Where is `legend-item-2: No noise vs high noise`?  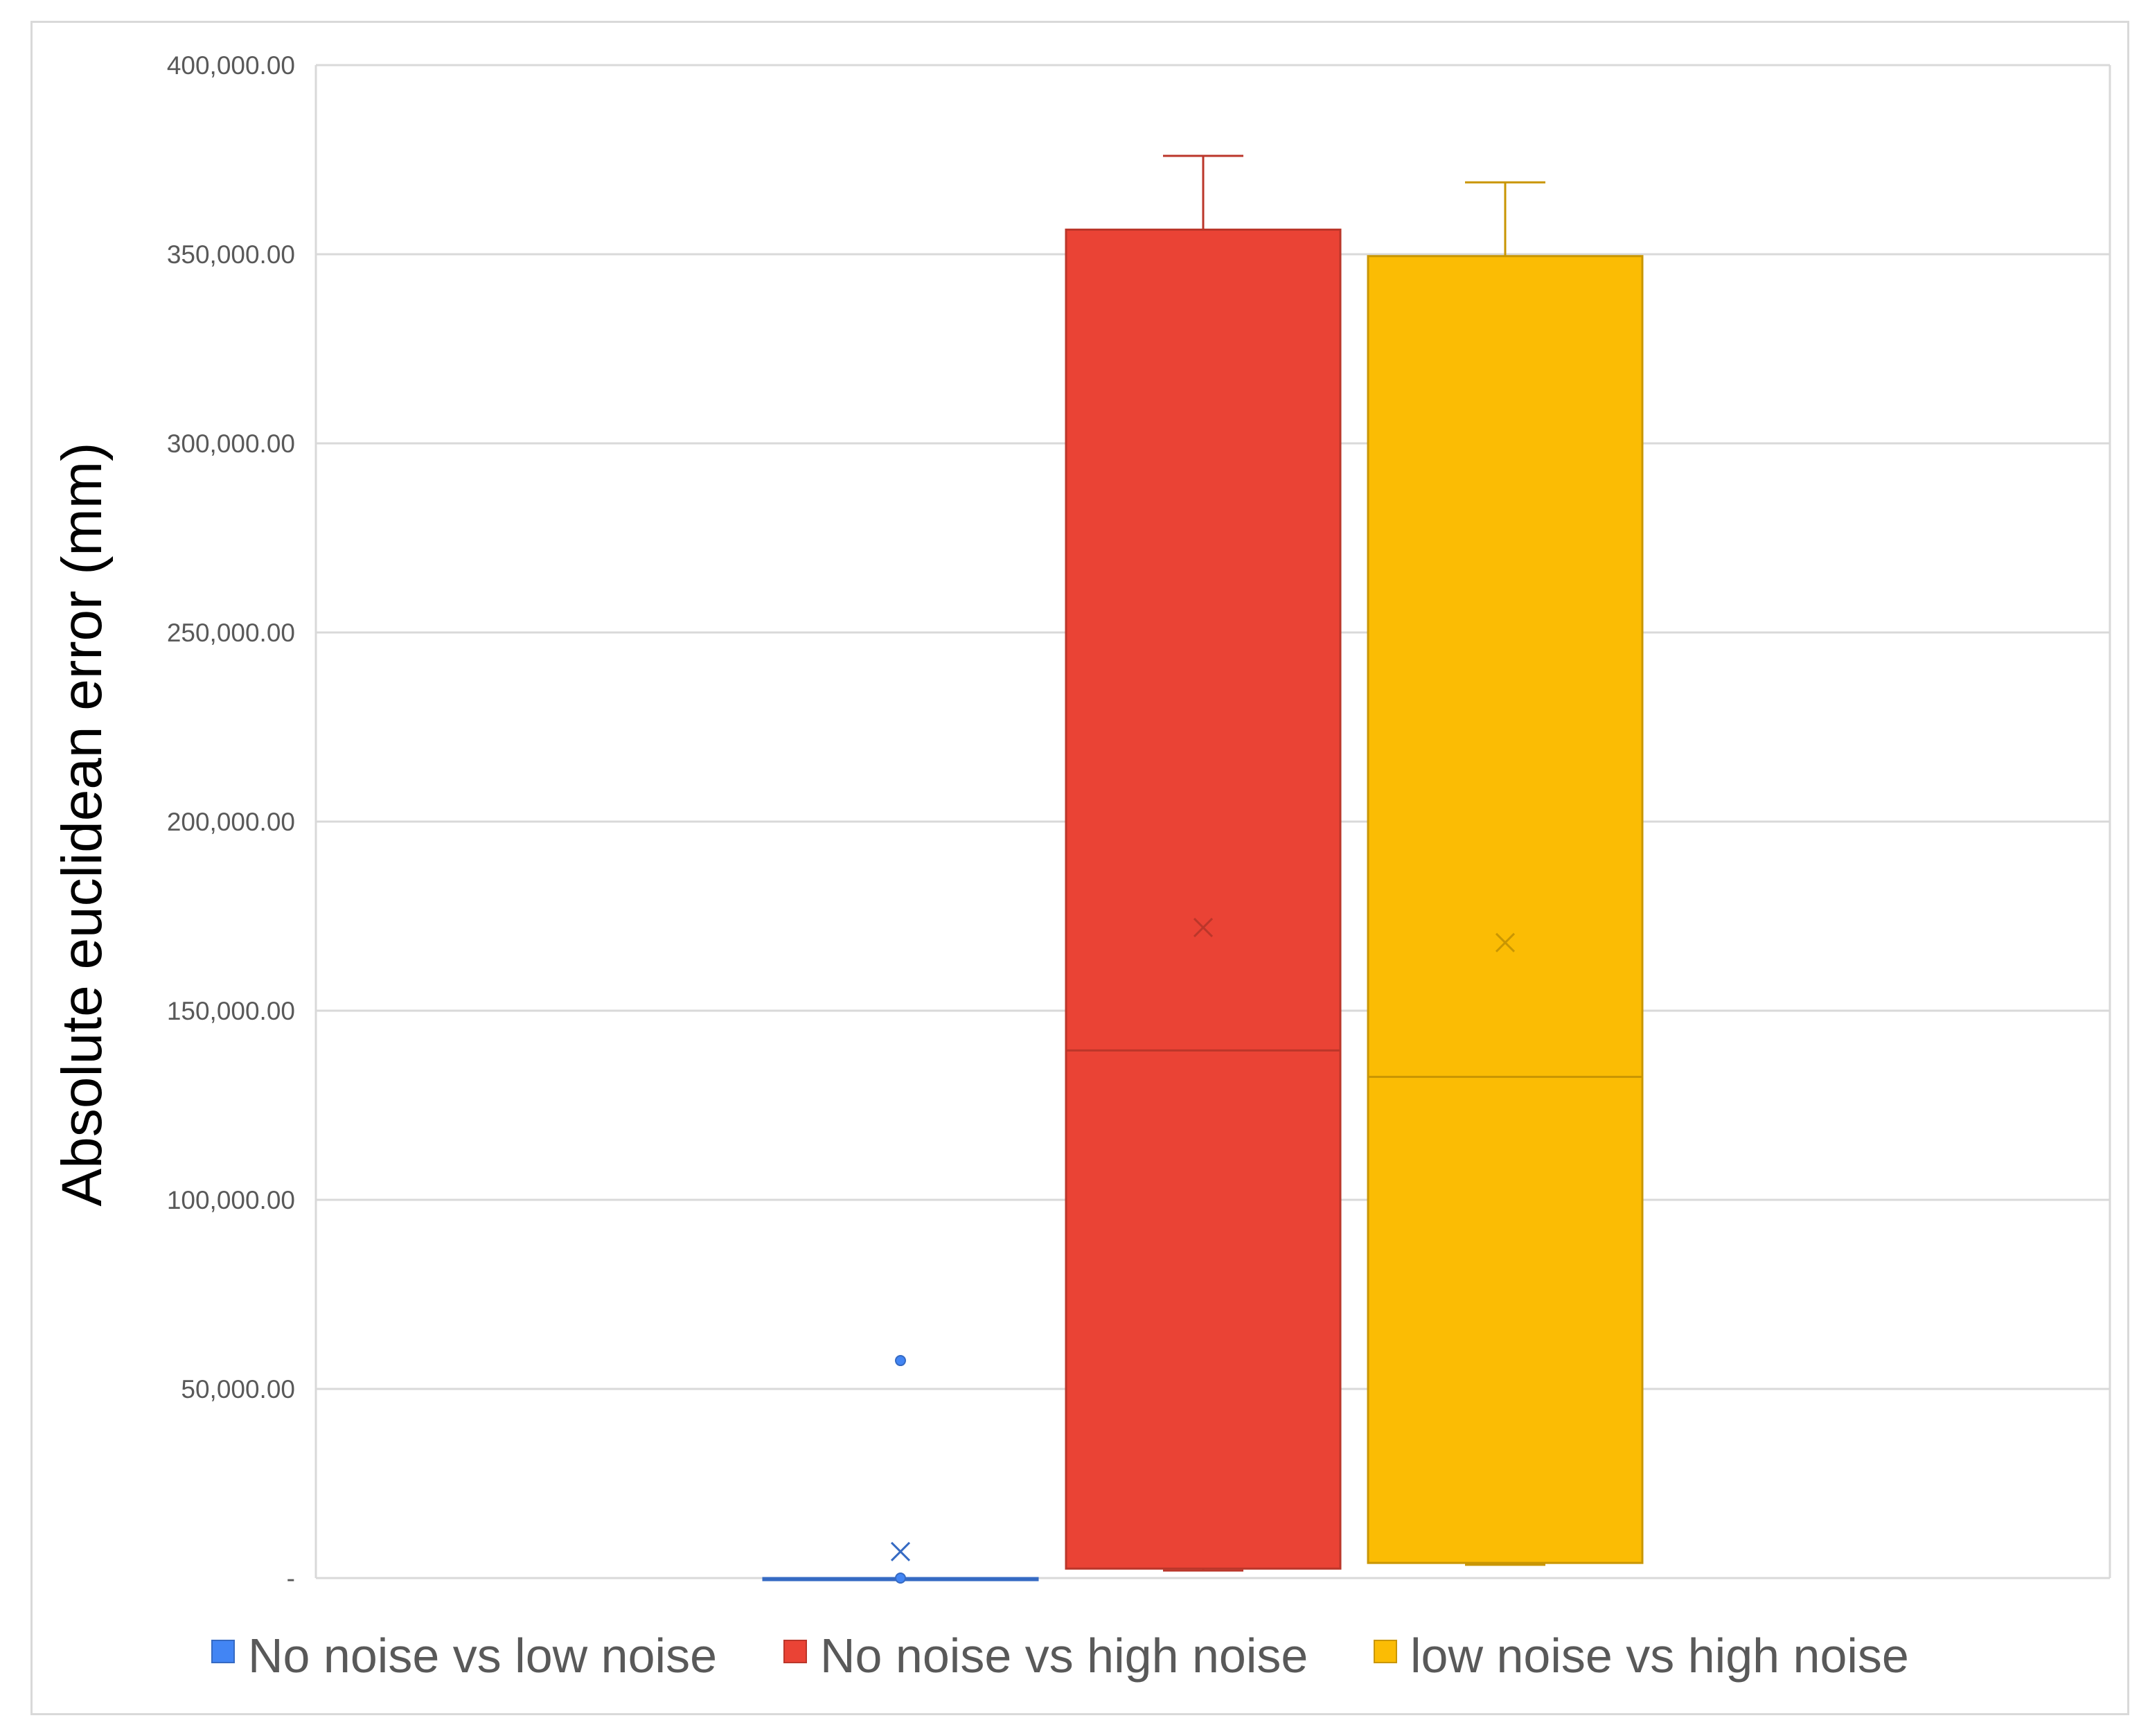 legend-item-2: No noise vs high noise is located at coordinates (1045, 1656).